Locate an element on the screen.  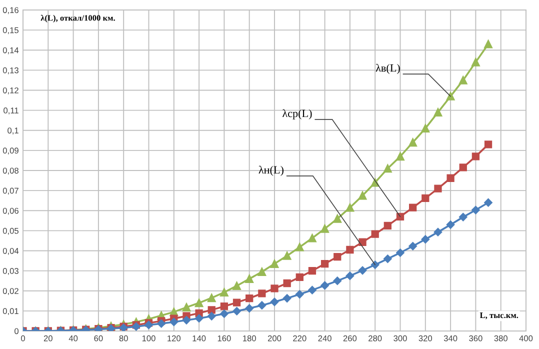
y-tick-label: 0,12 is located at coordinates (10, 90).